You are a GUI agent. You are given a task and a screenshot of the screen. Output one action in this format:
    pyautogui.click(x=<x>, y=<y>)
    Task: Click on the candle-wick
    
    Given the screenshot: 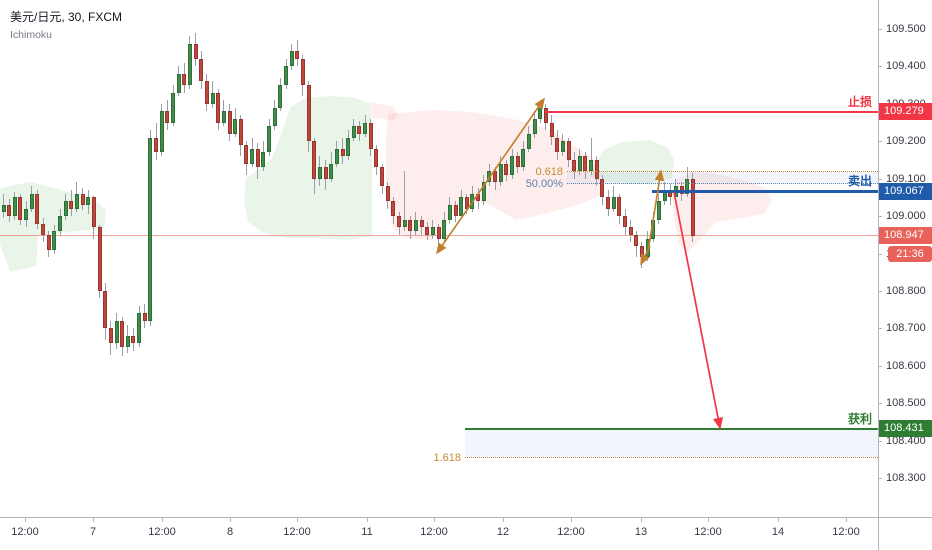 What is the action you would take?
    pyautogui.click(x=405, y=201)
    